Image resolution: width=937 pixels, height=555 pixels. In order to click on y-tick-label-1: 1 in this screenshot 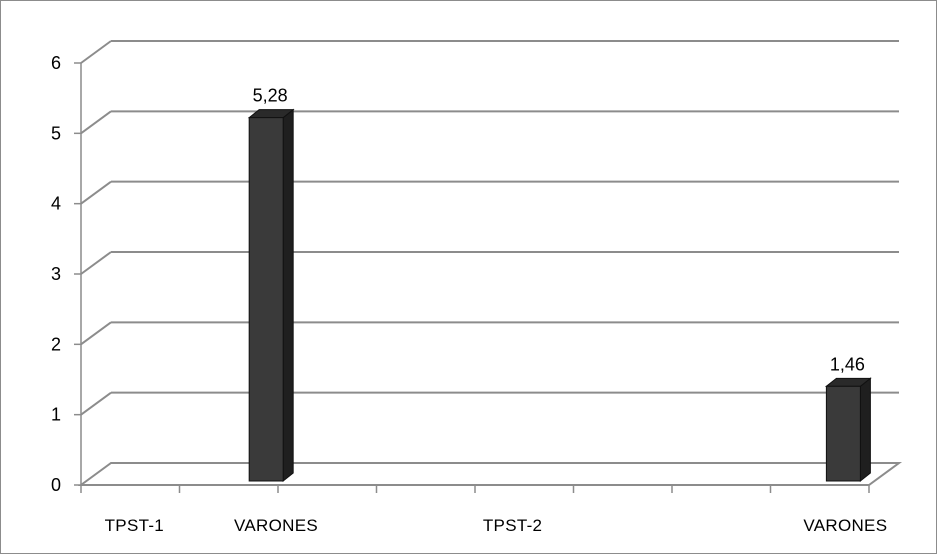, I will do `click(56, 415)`.